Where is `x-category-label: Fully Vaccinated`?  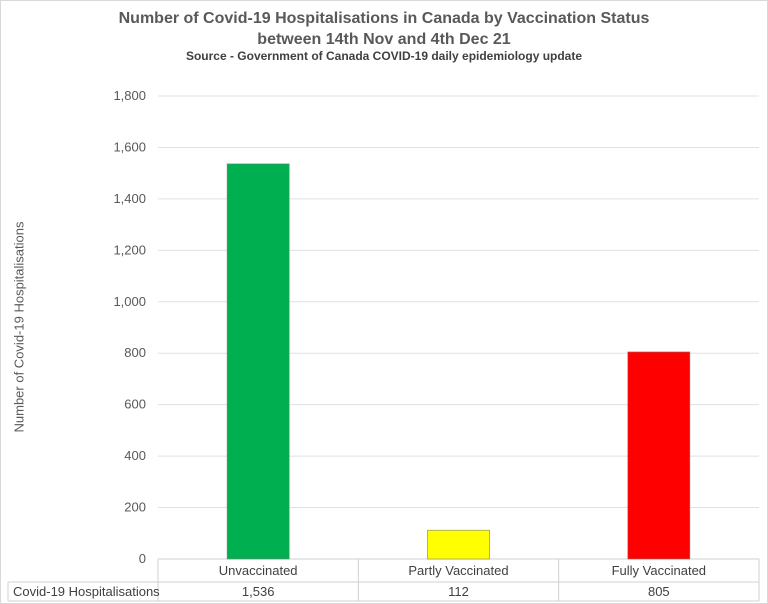 x-category-label: Fully Vaccinated is located at coordinates (659, 570).